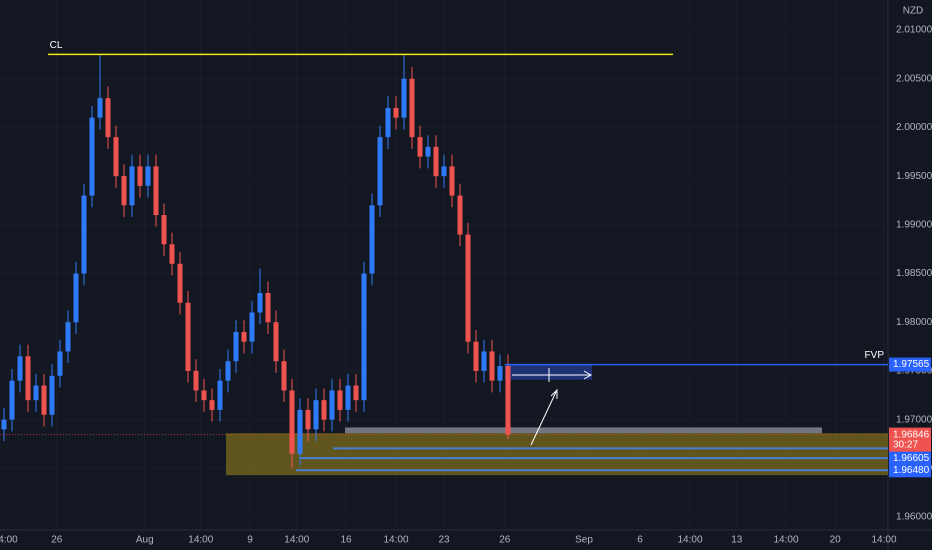  I want to click on y-tick-label: 1.97000, so click(914, 419).